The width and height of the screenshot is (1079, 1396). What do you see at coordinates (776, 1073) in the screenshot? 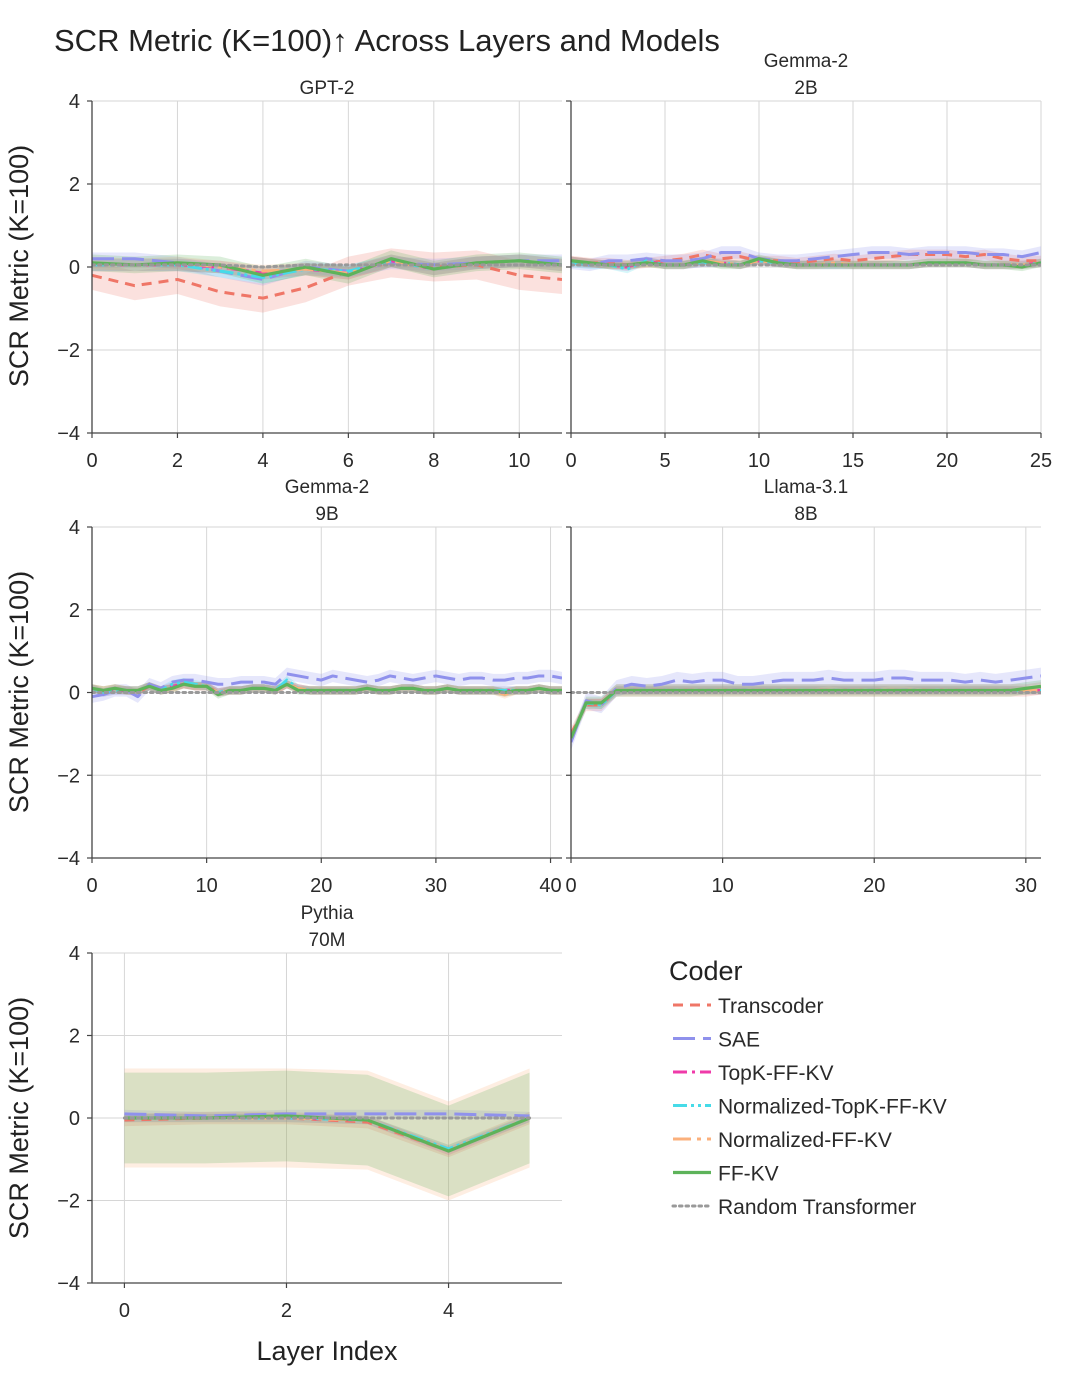
I see `legend-label: TopK-FF-KV` at bounding box center [776, 1073].